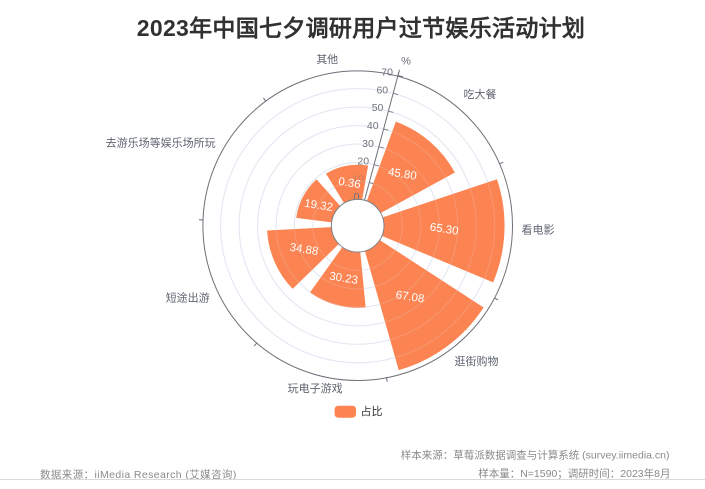 This screenshot has width=705, height=489. What do you see at coordinates (535, 455) in the screenshot?
I see `svg-text:样本来源：草莓派数据调查与计算系统 (survey.iime: 样本来源：草莓派数据调查与计算系统 (survey.iimedia.cn)` at bounding box center [535, 455].